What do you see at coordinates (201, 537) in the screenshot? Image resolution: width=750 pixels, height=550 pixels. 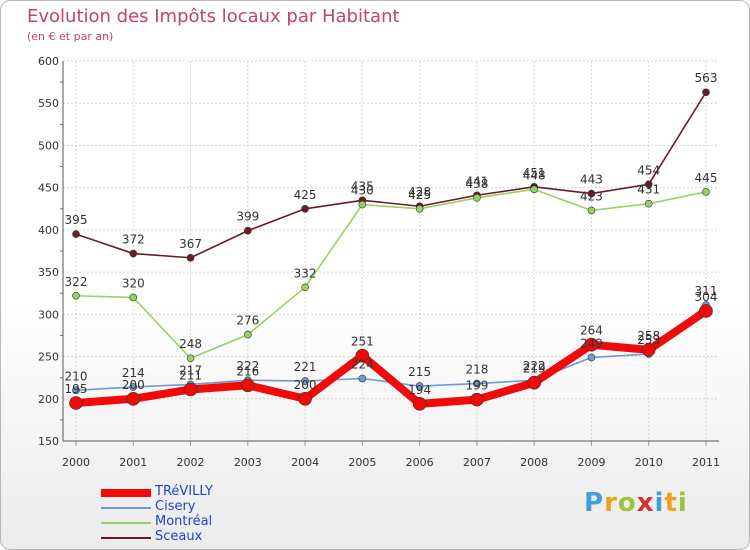 I see `legend-item-sceaux: Sceaux` at bounding box center [201, 537].